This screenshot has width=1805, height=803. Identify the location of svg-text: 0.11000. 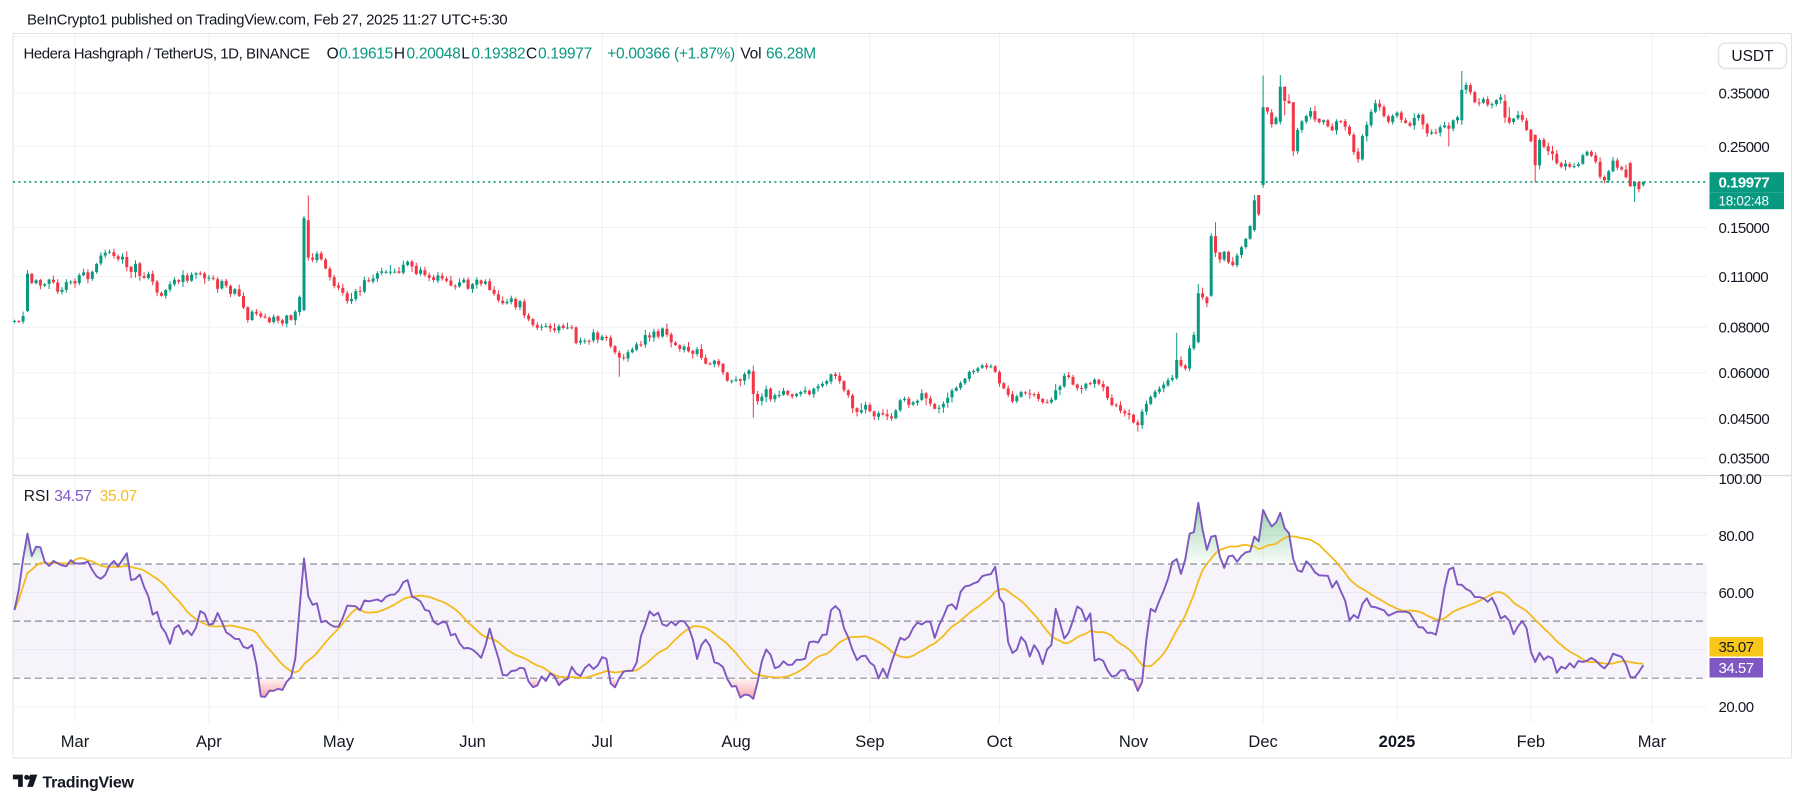
(1744, 277).